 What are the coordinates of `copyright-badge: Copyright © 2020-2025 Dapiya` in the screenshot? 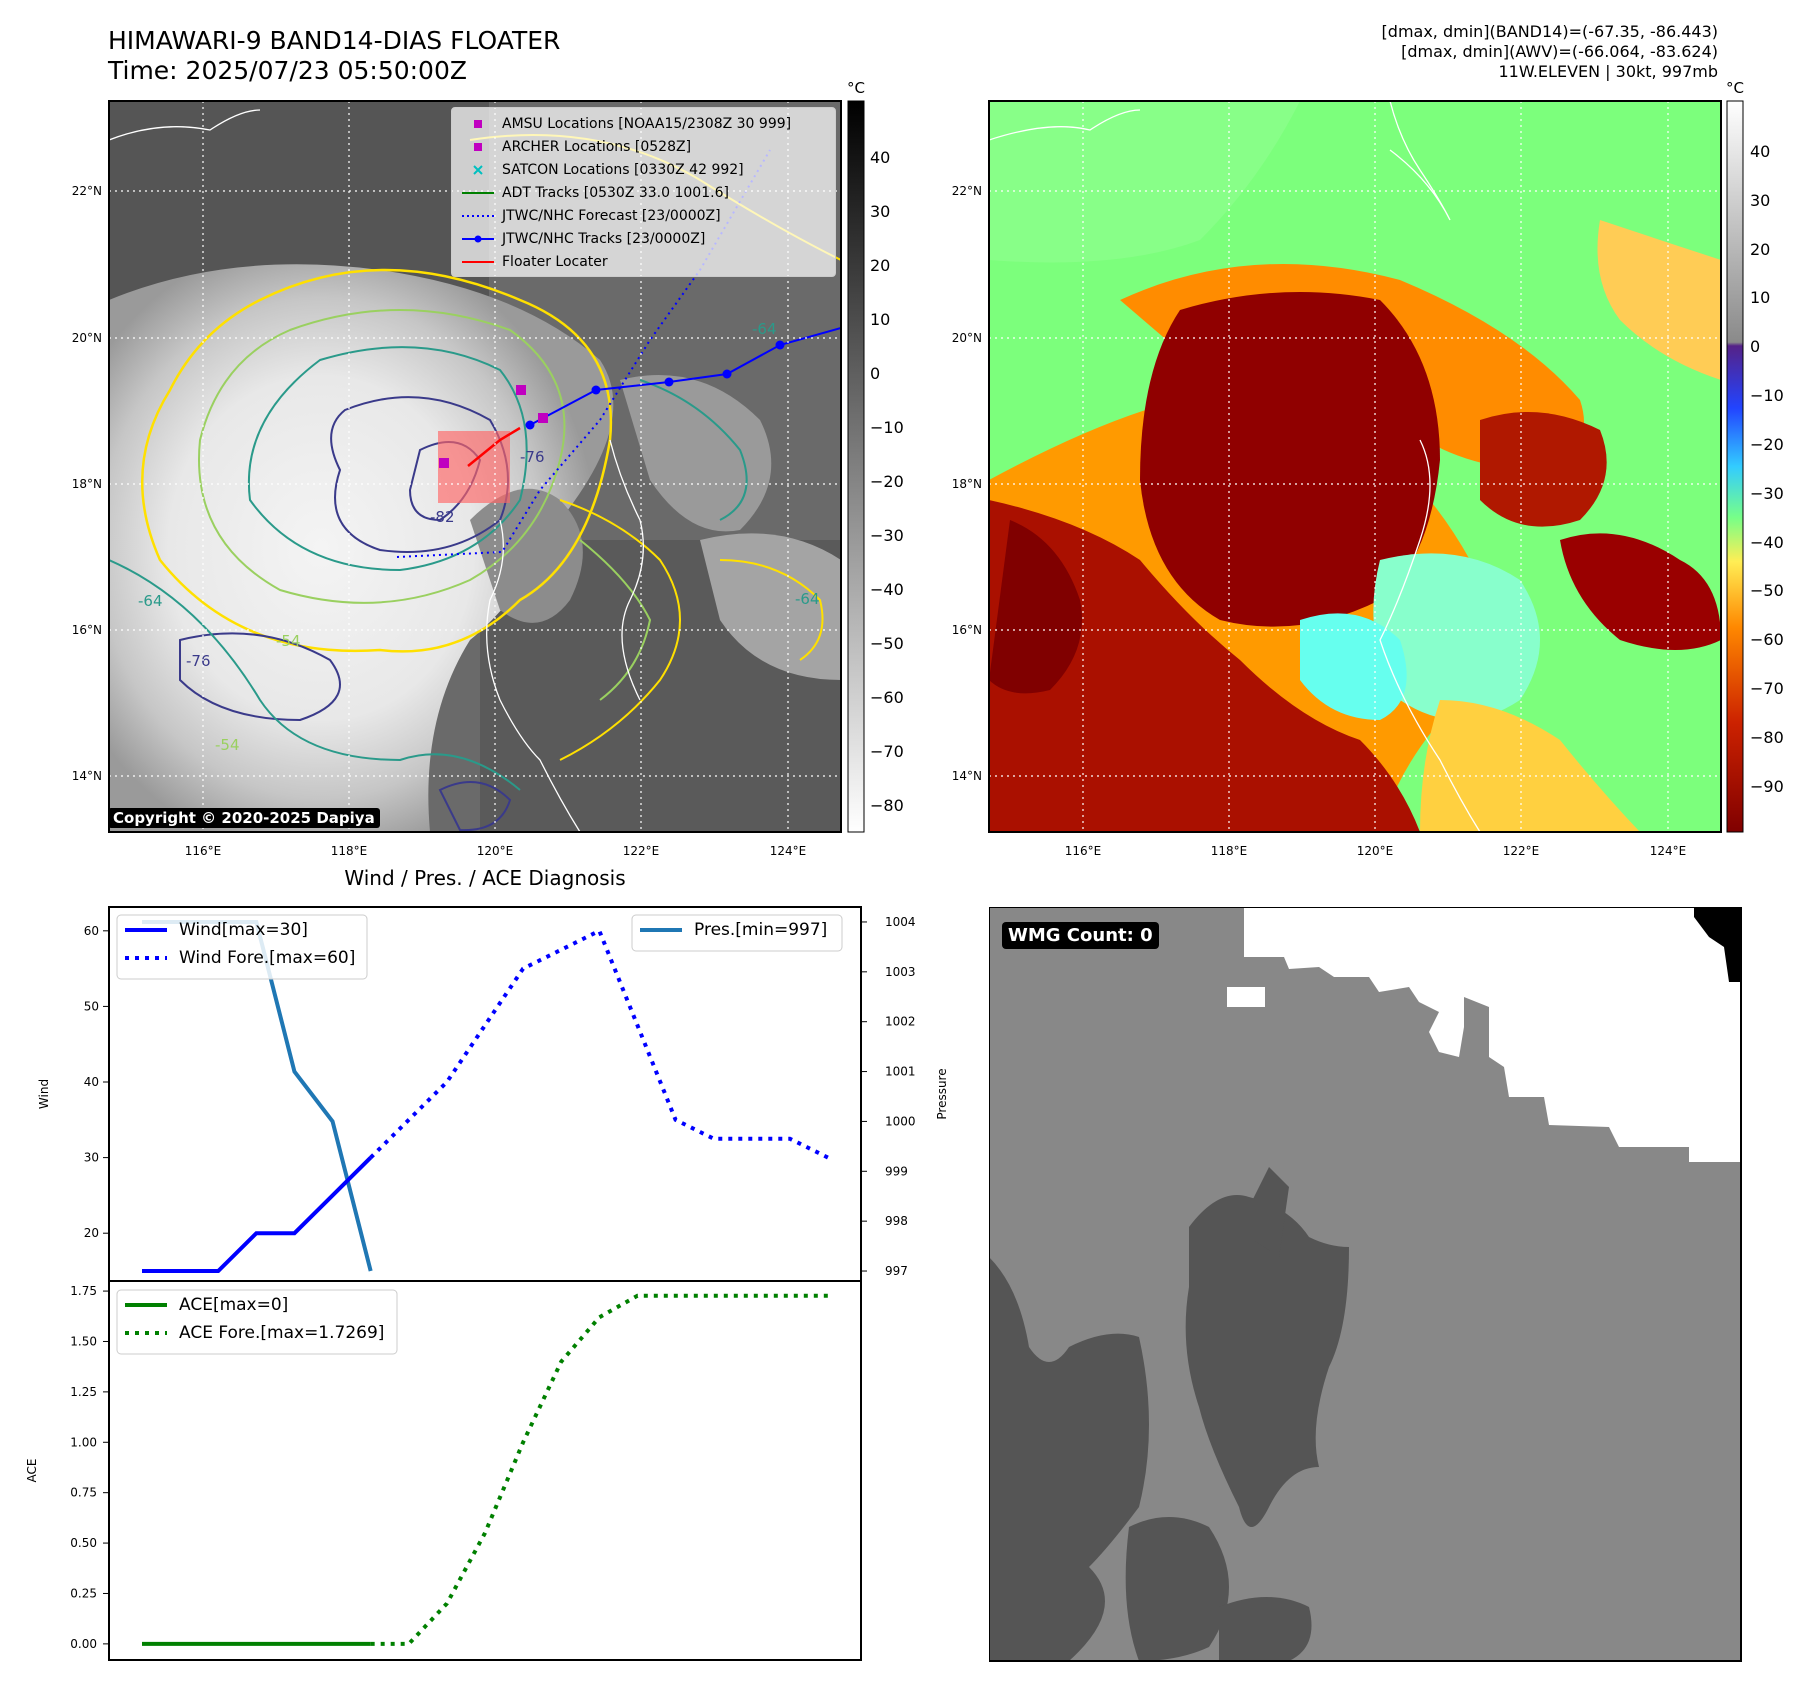 It's located at (244, 818).